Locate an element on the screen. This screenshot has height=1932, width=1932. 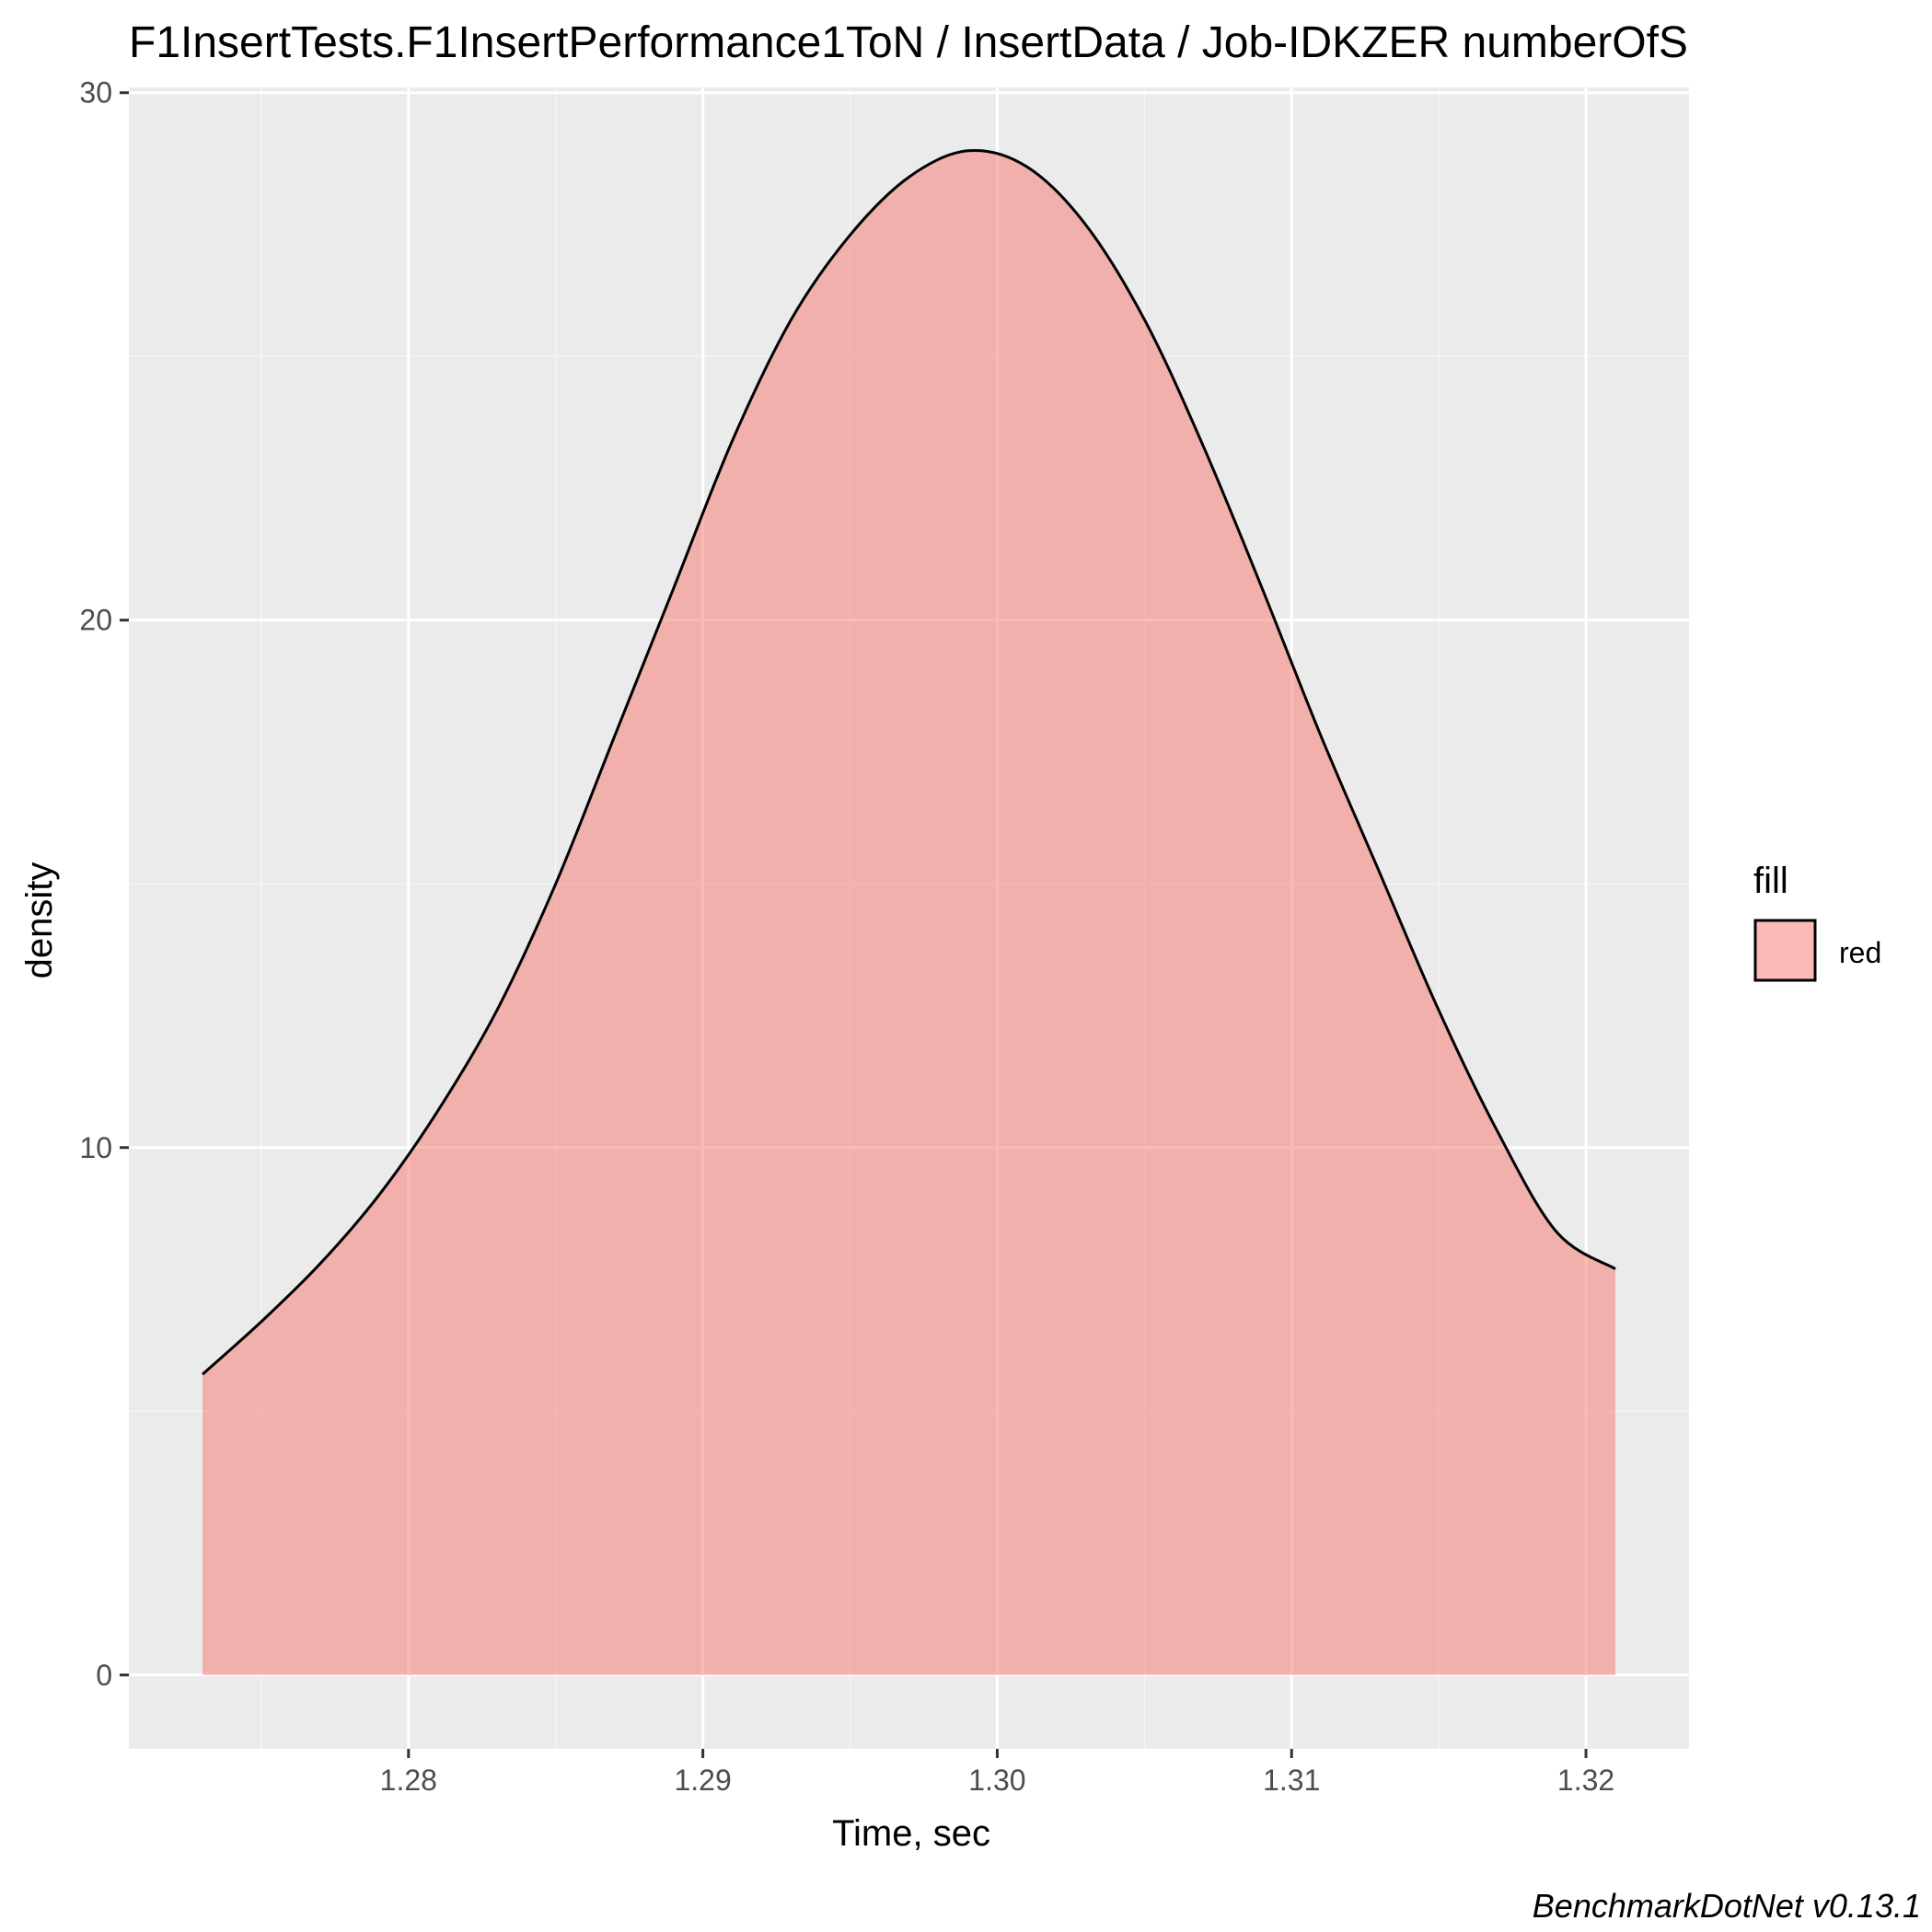
y-axis-title: density is located at coordinates (40, 921).